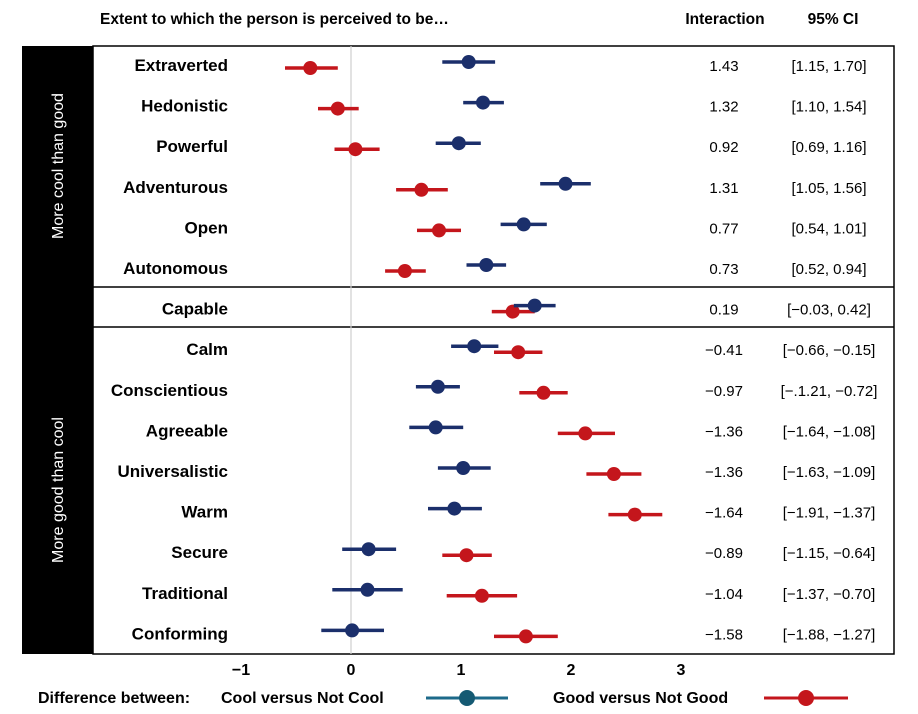  I want to click on ci-value: [0.69, 1.16], so click(828, 147).